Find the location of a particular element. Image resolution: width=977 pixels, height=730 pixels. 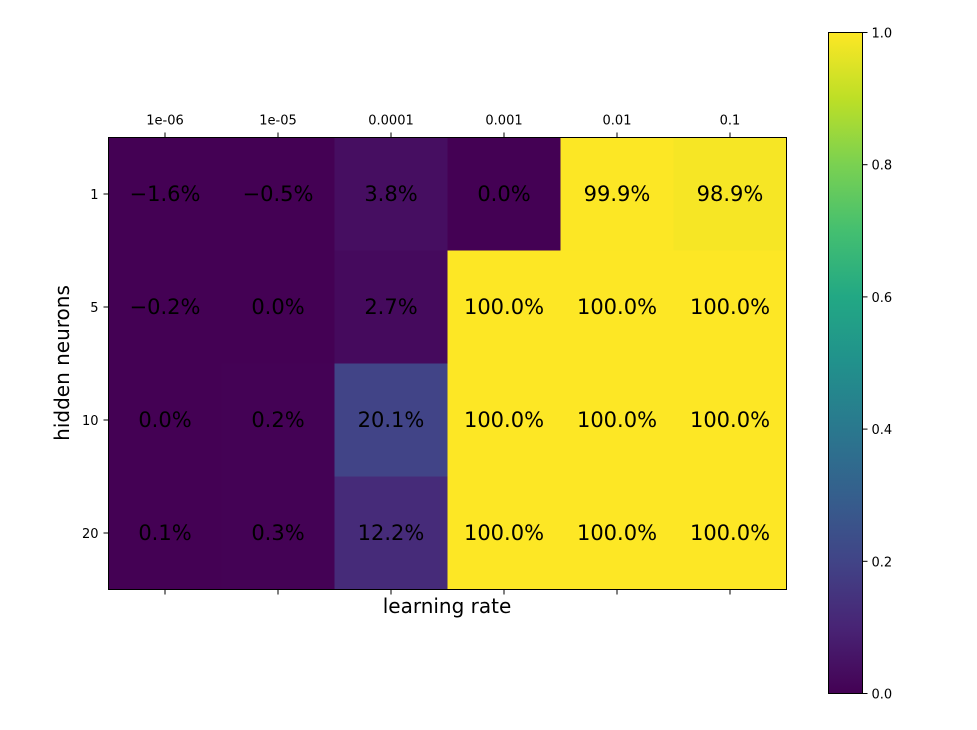

x-tick-label: 0.1 is located at coordinates (730, 121).